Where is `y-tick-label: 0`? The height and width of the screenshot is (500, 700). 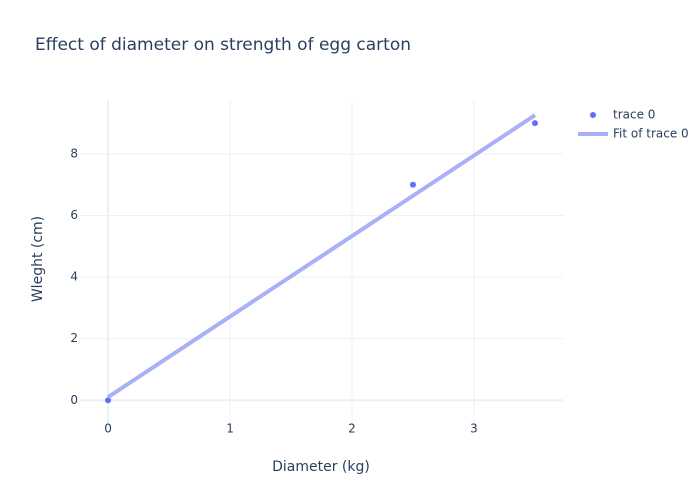
y-tick-label: 0 is located at coordinates (74, 400).